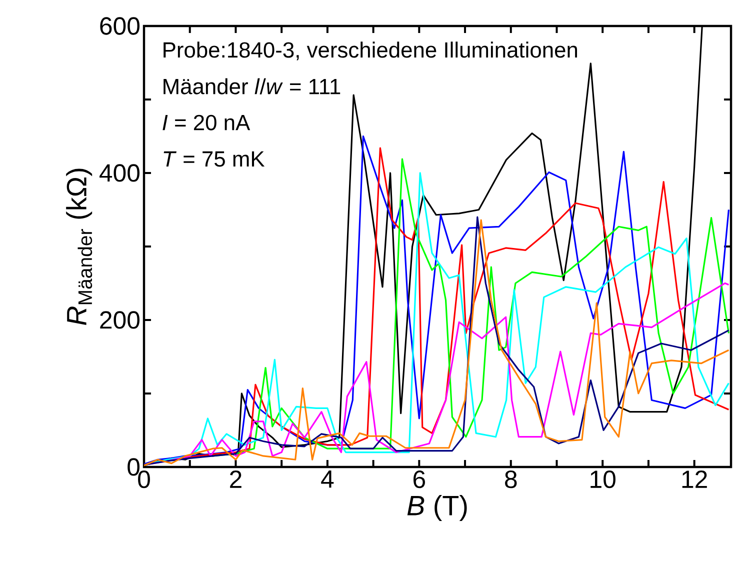 The width and height of the screenshot is (733, 566). What do you see at coordinates (120, 173) in the screenshot?
I see `y-tick-label: 400` at bounding box center [120, 173].